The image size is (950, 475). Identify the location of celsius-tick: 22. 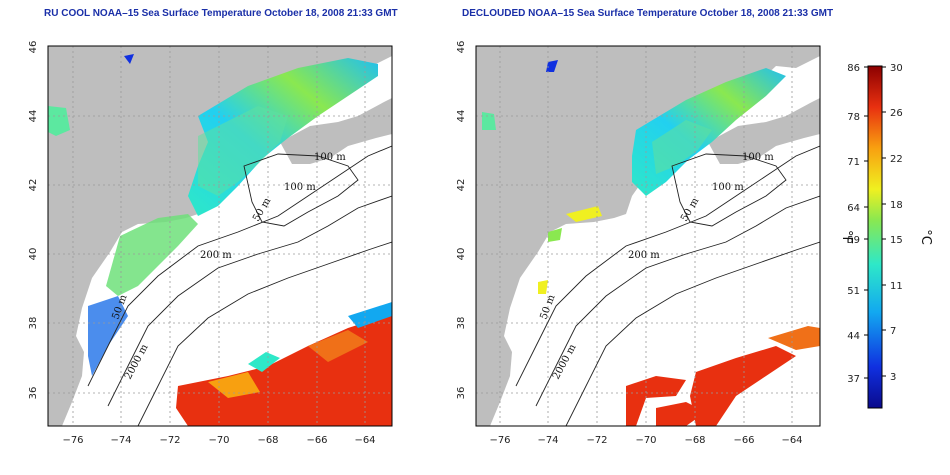
(896, 159).